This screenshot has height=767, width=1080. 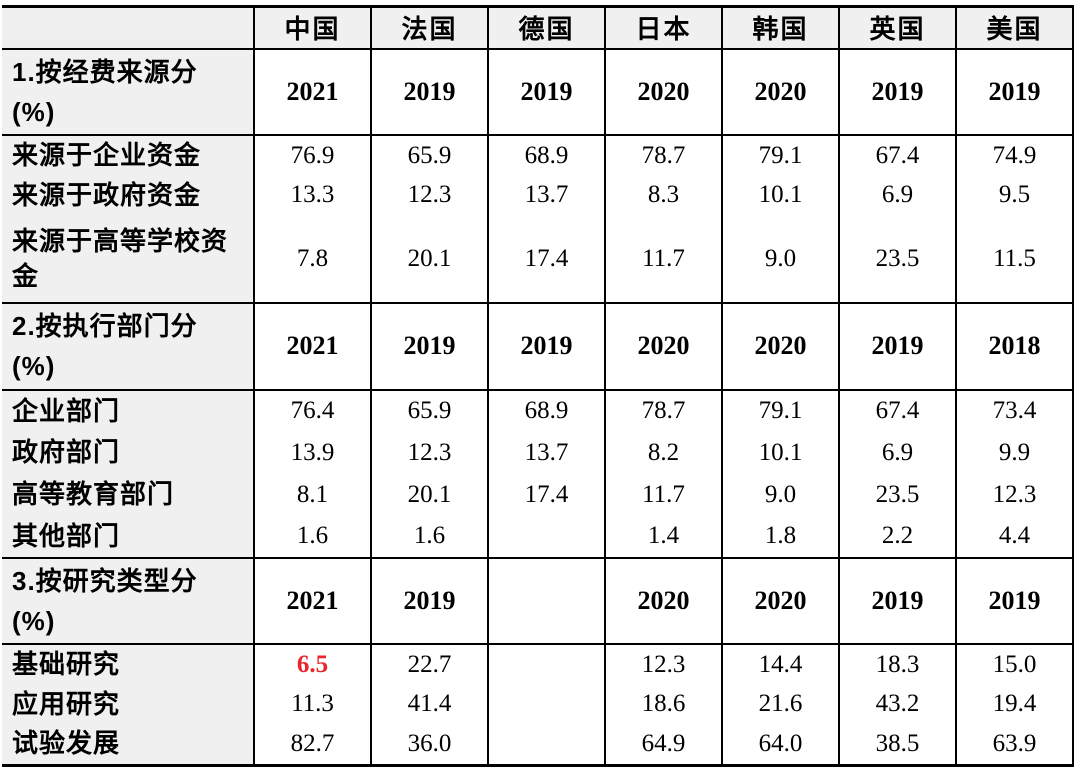 I want to click on value-cell: 64.0, so click(x=780, y=745).